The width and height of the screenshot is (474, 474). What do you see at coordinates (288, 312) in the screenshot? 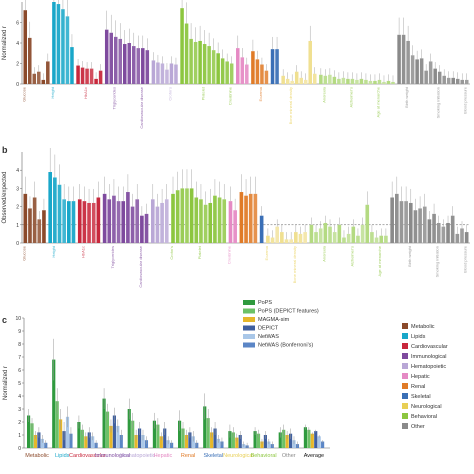
I see `legend-label: PoPS (DEPICT features)` at bounding box center [288, 312].